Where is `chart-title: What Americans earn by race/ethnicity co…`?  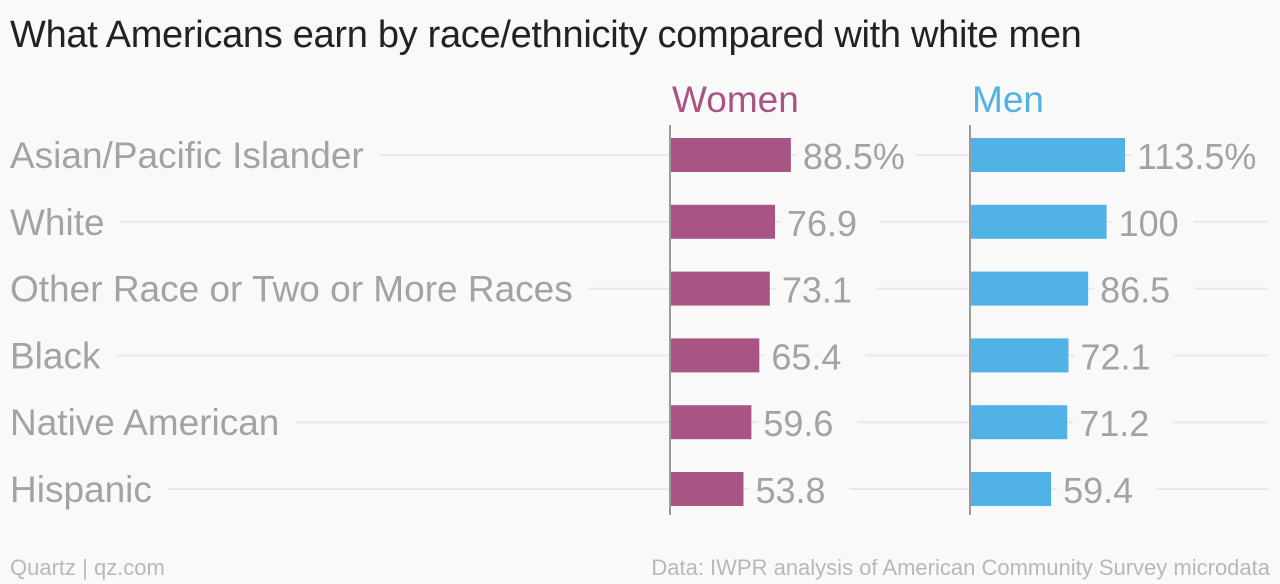
chart-title: What Americans earn by race/ethnicity co… is located at coordinates (546, 35).